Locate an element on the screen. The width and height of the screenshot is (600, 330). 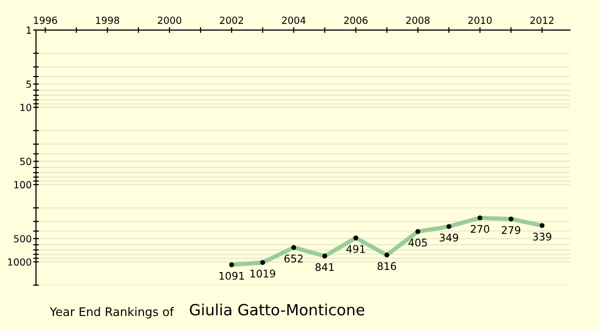
data-label: 841 is located at coordinates (325, 267).